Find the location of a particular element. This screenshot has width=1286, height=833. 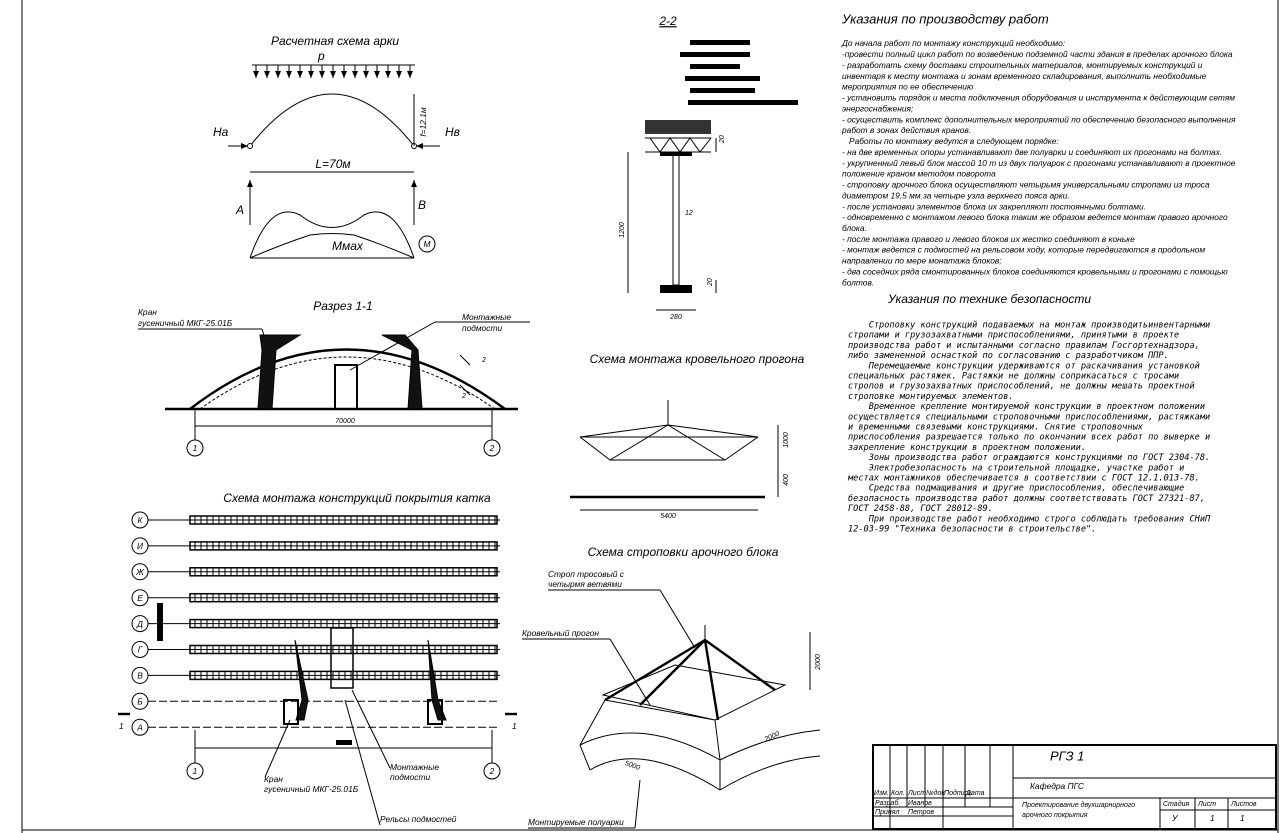

dimension: 5400 is located at coordinates (668, 516).